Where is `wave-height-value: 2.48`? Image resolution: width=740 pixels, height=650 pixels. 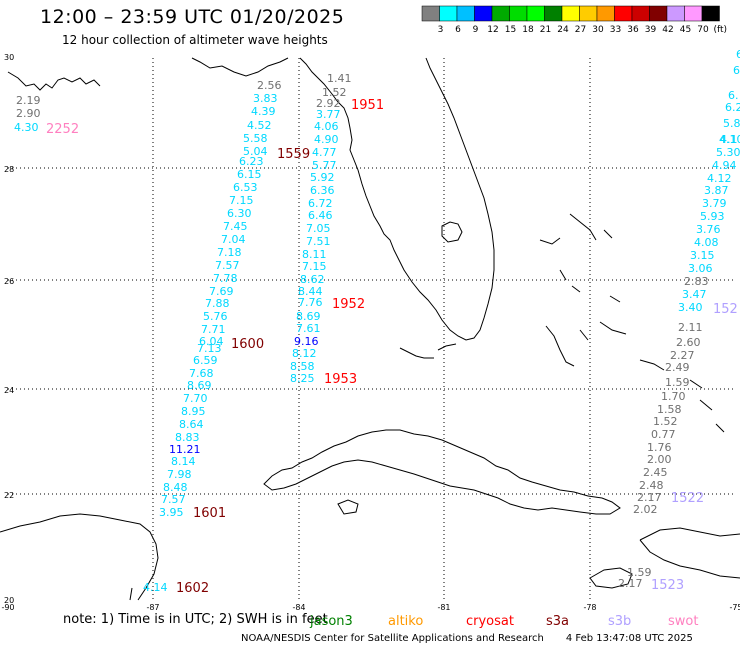 wave-height-value: 2.48 is located at coordinates (651, 485).